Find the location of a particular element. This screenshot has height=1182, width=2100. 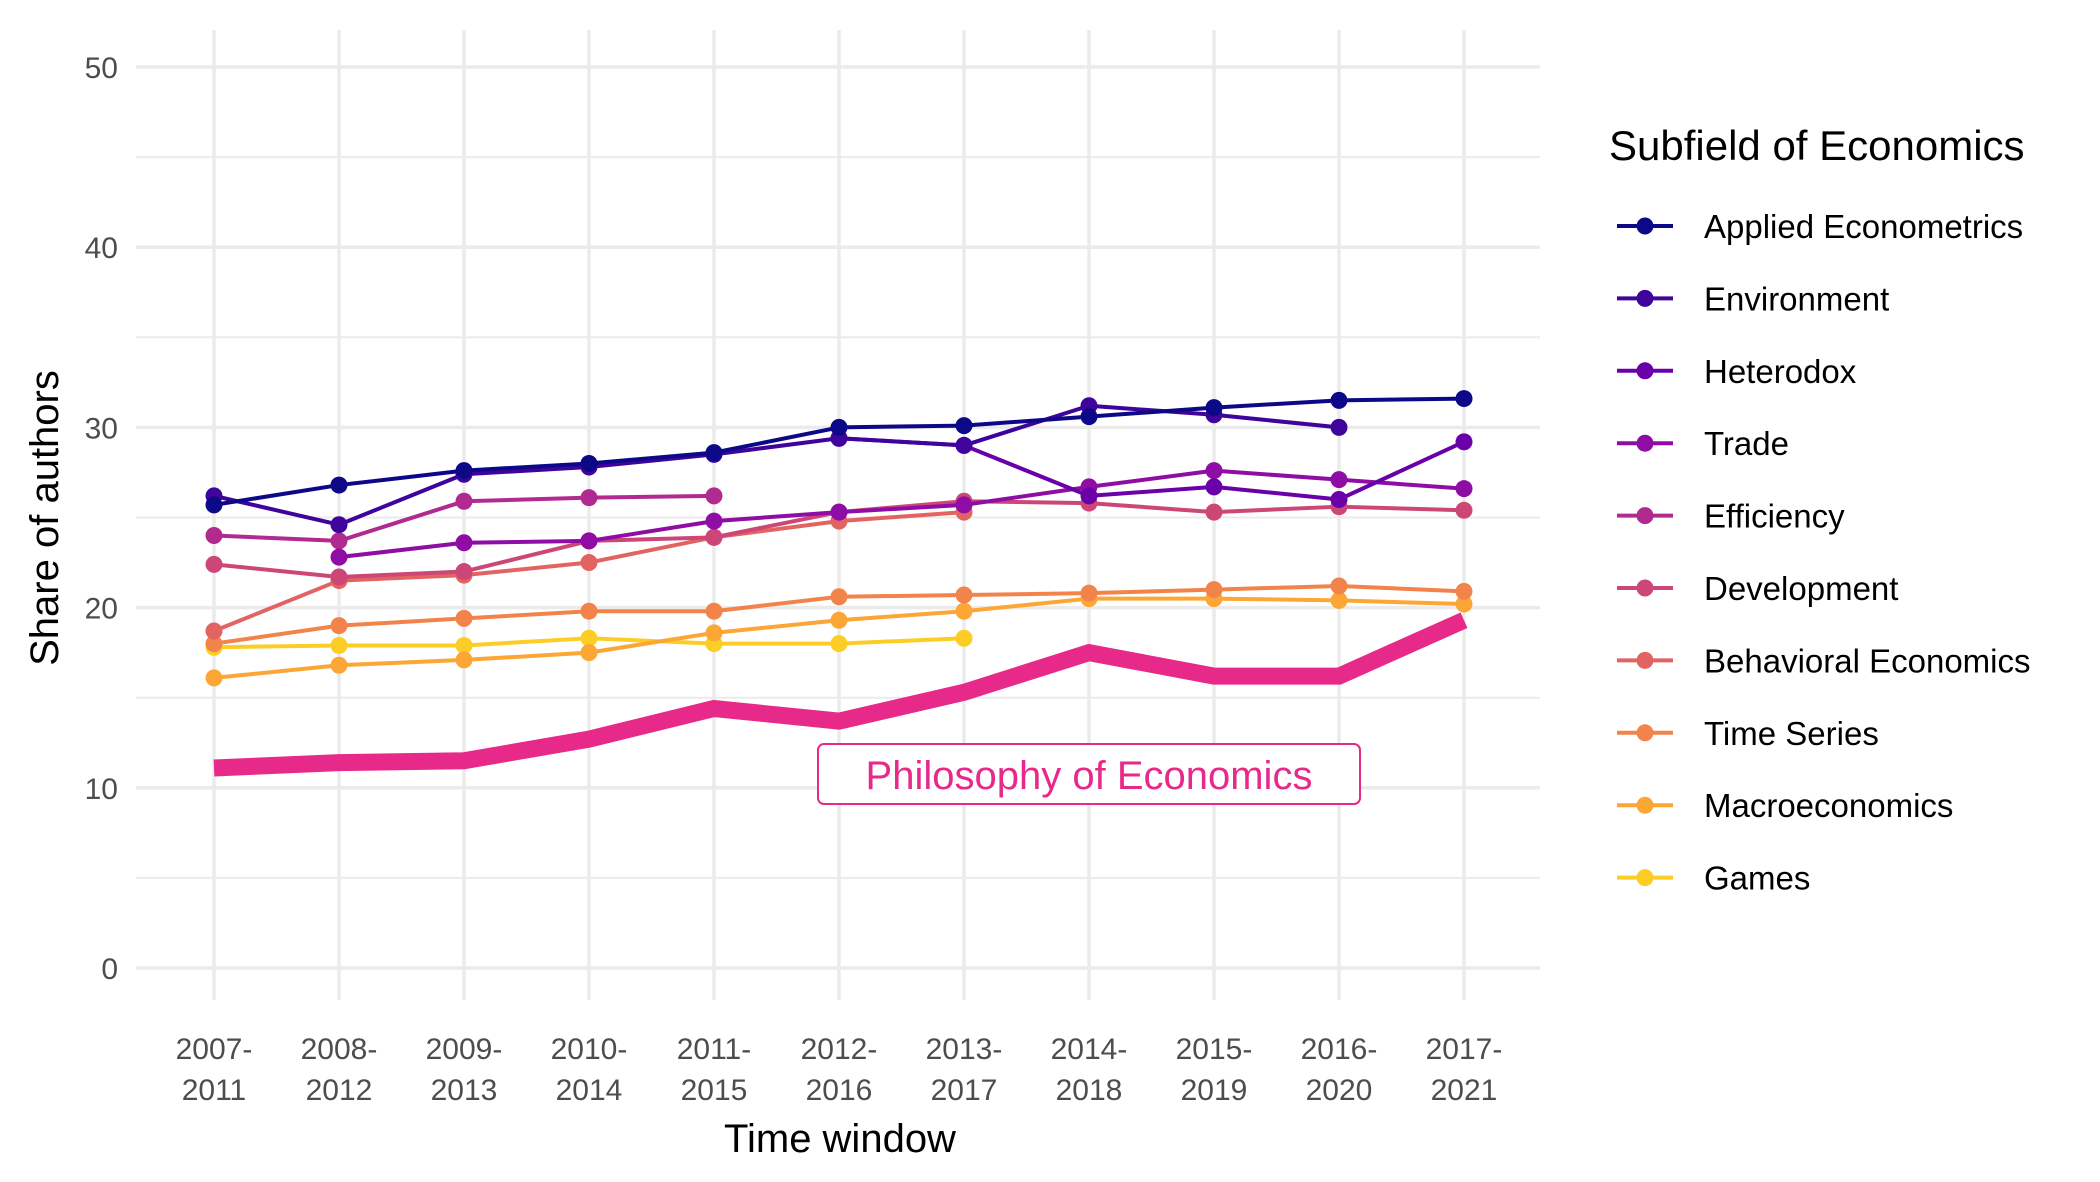

y-tick-label: 20 is located at coordinates (101, 609).